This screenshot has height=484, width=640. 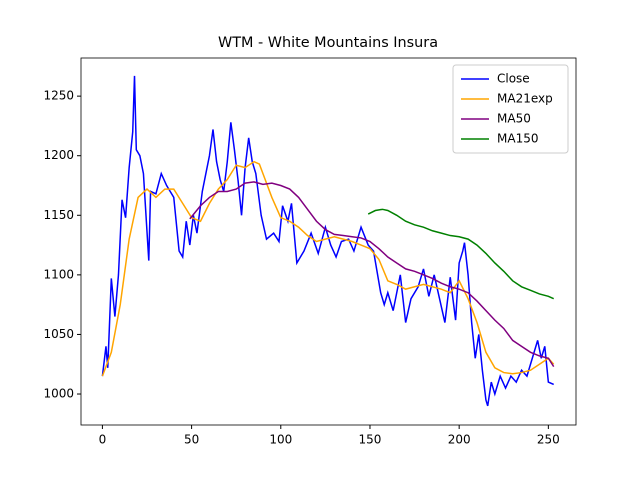 I want to click on legend-box, so click(x=510, y=109).